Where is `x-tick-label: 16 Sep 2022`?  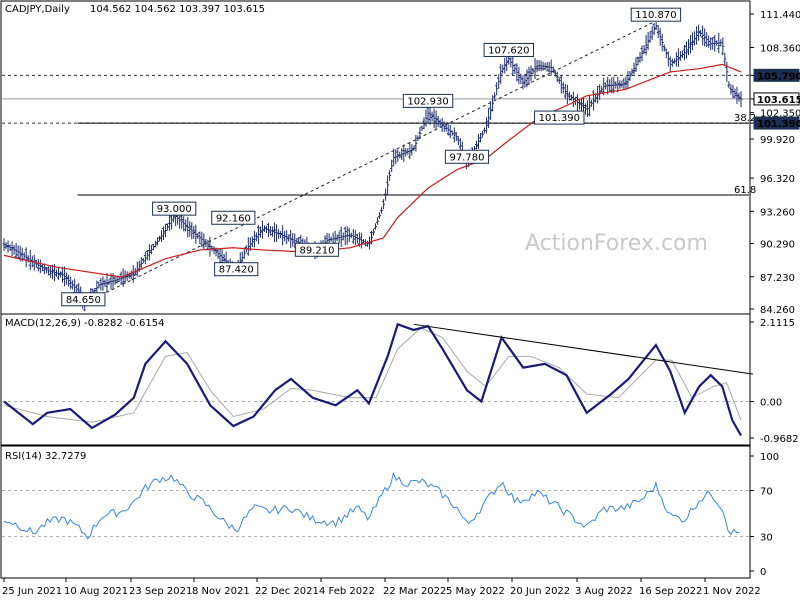 x-tick-label: 16 Sep 2022 is located at coordinates (670, 591).